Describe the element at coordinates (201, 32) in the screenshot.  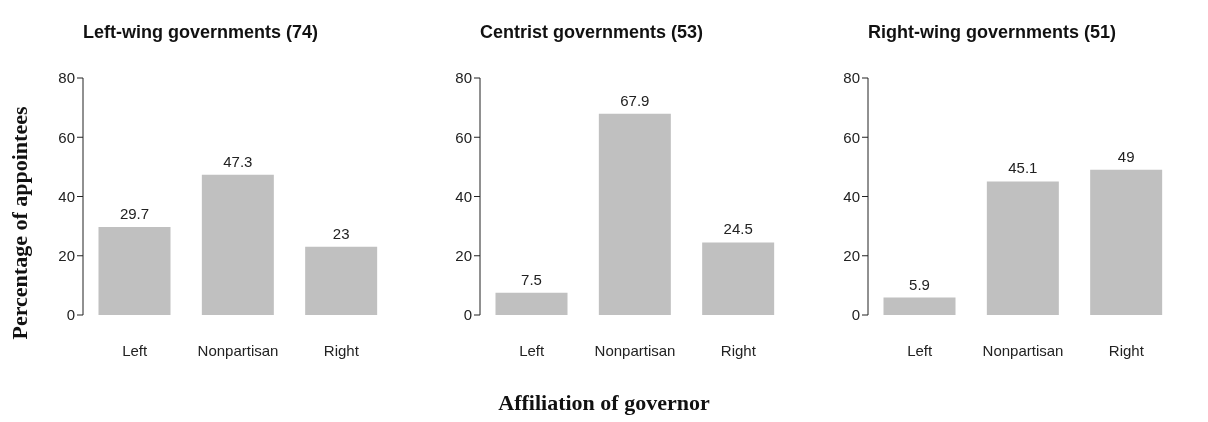
I see `chart-title: Left-wing governments (74)` at that location.